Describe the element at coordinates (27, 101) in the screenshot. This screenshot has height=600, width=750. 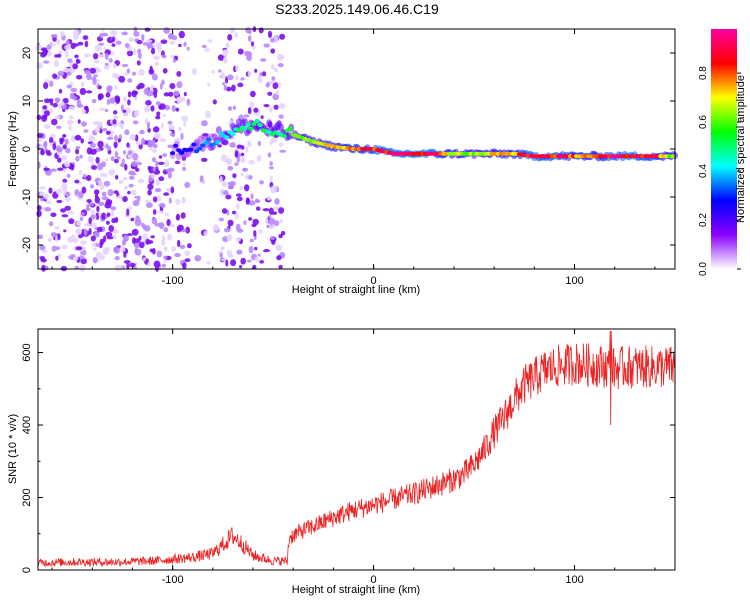
I see `spectrogram-y-tick-label: 10` at that location.